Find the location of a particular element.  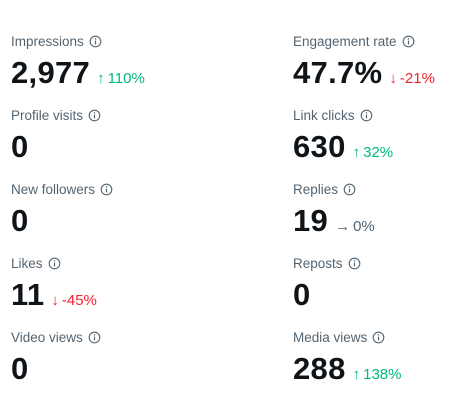

change-text: -21% is located at coordinates (417, 78).